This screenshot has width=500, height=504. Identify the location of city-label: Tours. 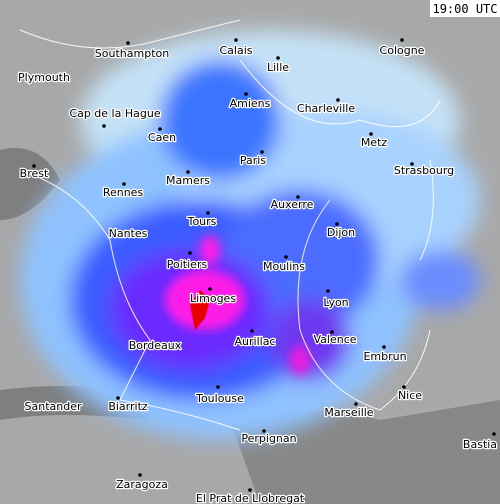
(202, 221).